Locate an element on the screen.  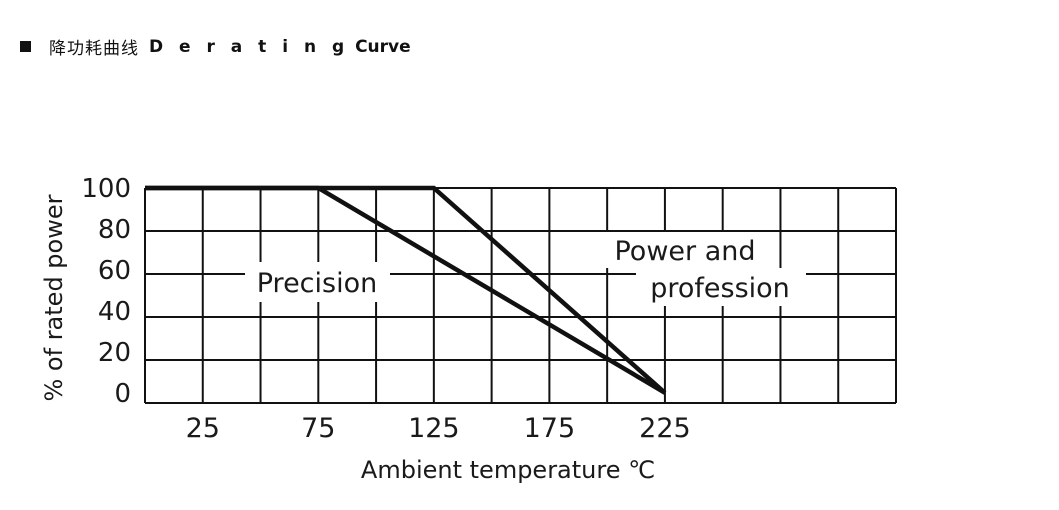
annotation-power-and: Power and is located at coordinates (684, 251).